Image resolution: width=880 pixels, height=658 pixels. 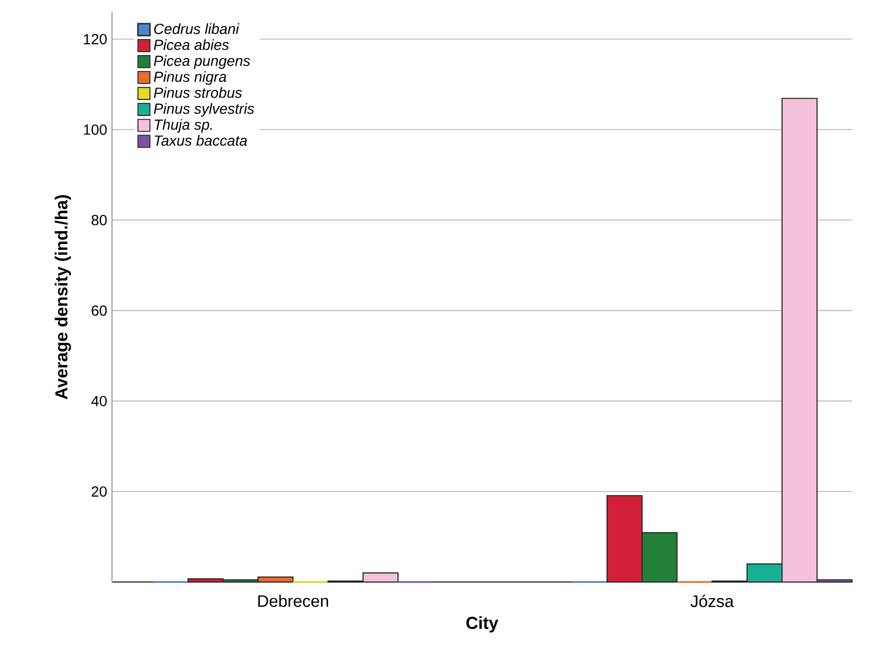 I want to click on y-tick-label: 120, so click(x=95, y=39).